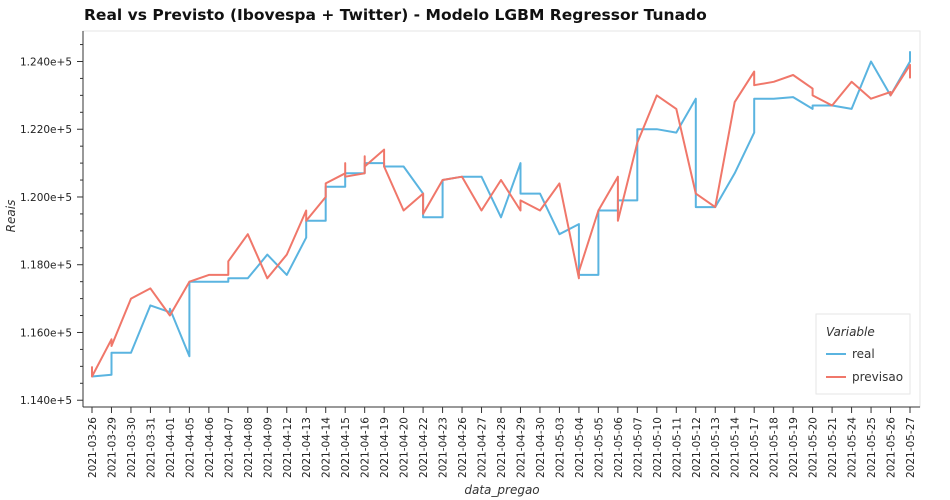  What do you see at coordinates (11, 216) in the screenshot?
I see `y-axis-title: Reais` at bounding box center [11, 216].